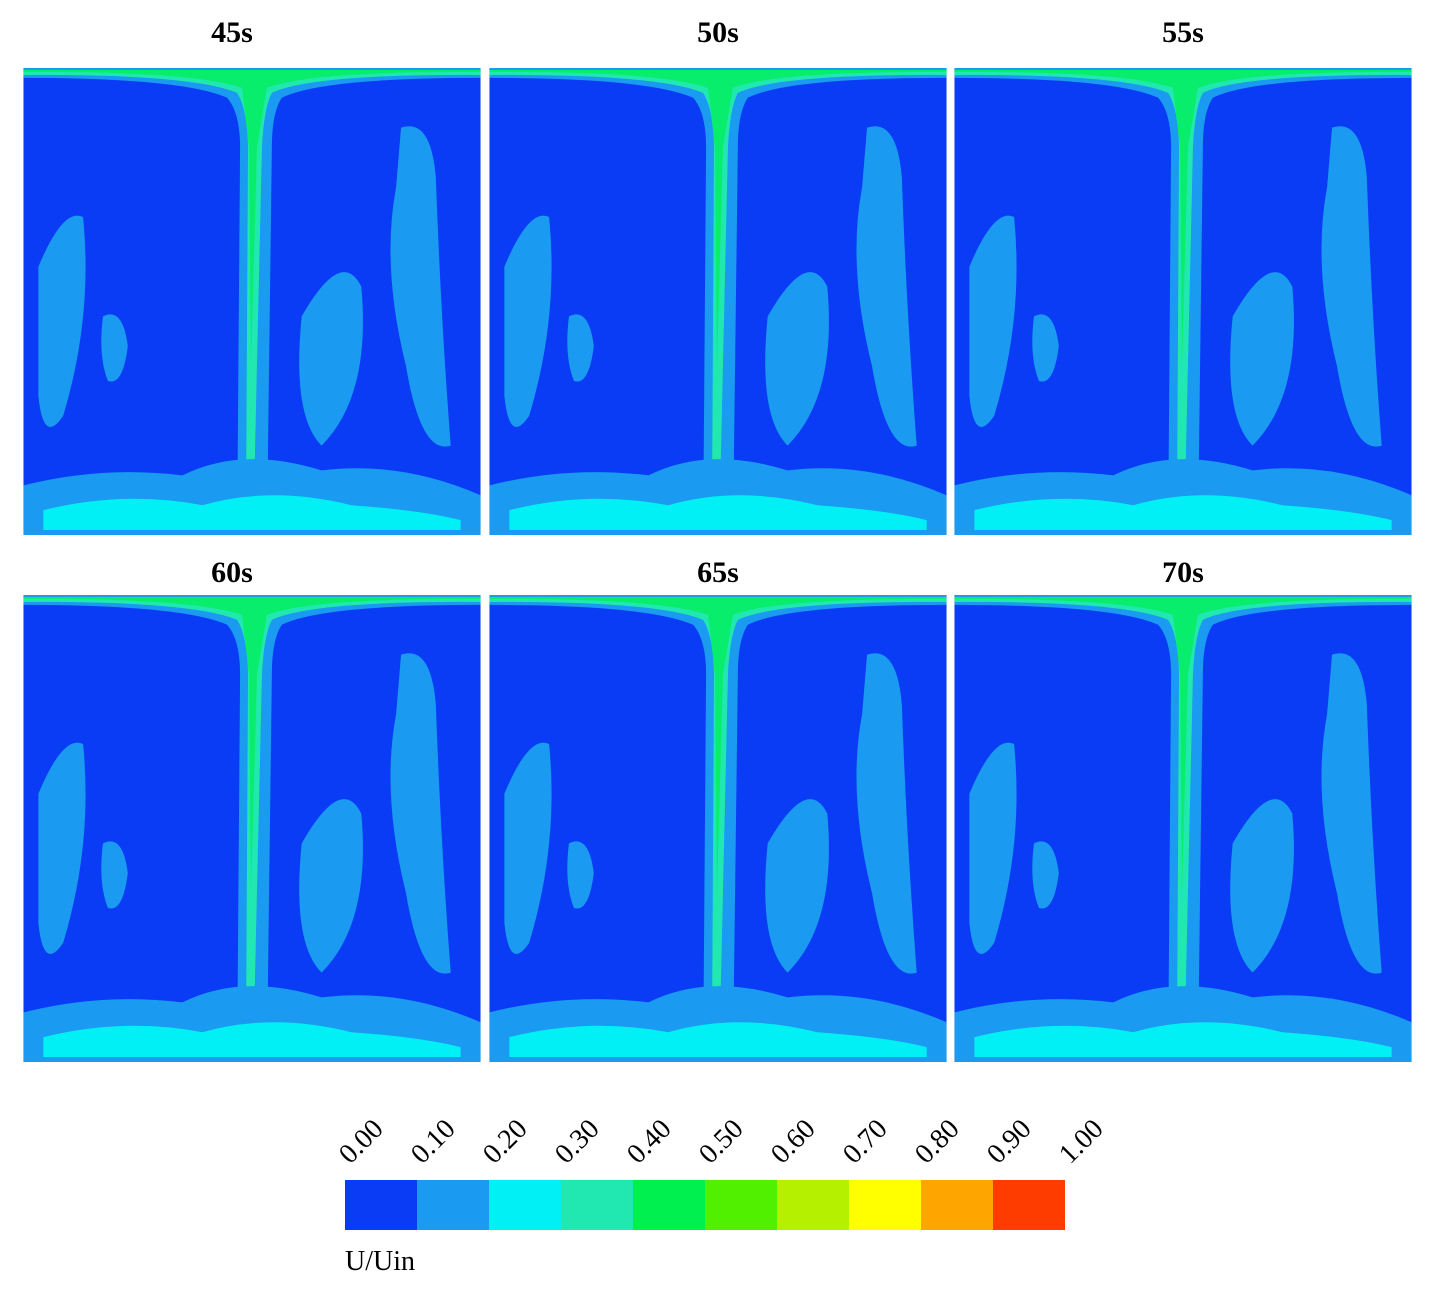  What do you see at coordinates (793, 1141) in the screenshot?
I see `colorbar-tick-label: 0.60` at bounding box center [793, 1141].